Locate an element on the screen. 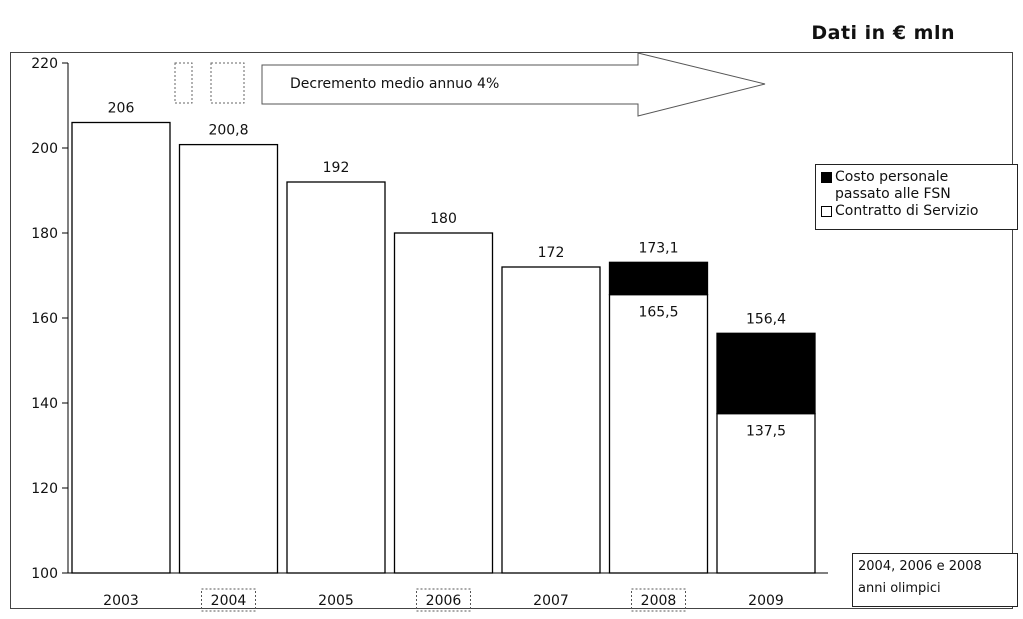 The width and height of the screenshot is (1023, 619). bar-costo-2008 is located at coordinates (658, 278).